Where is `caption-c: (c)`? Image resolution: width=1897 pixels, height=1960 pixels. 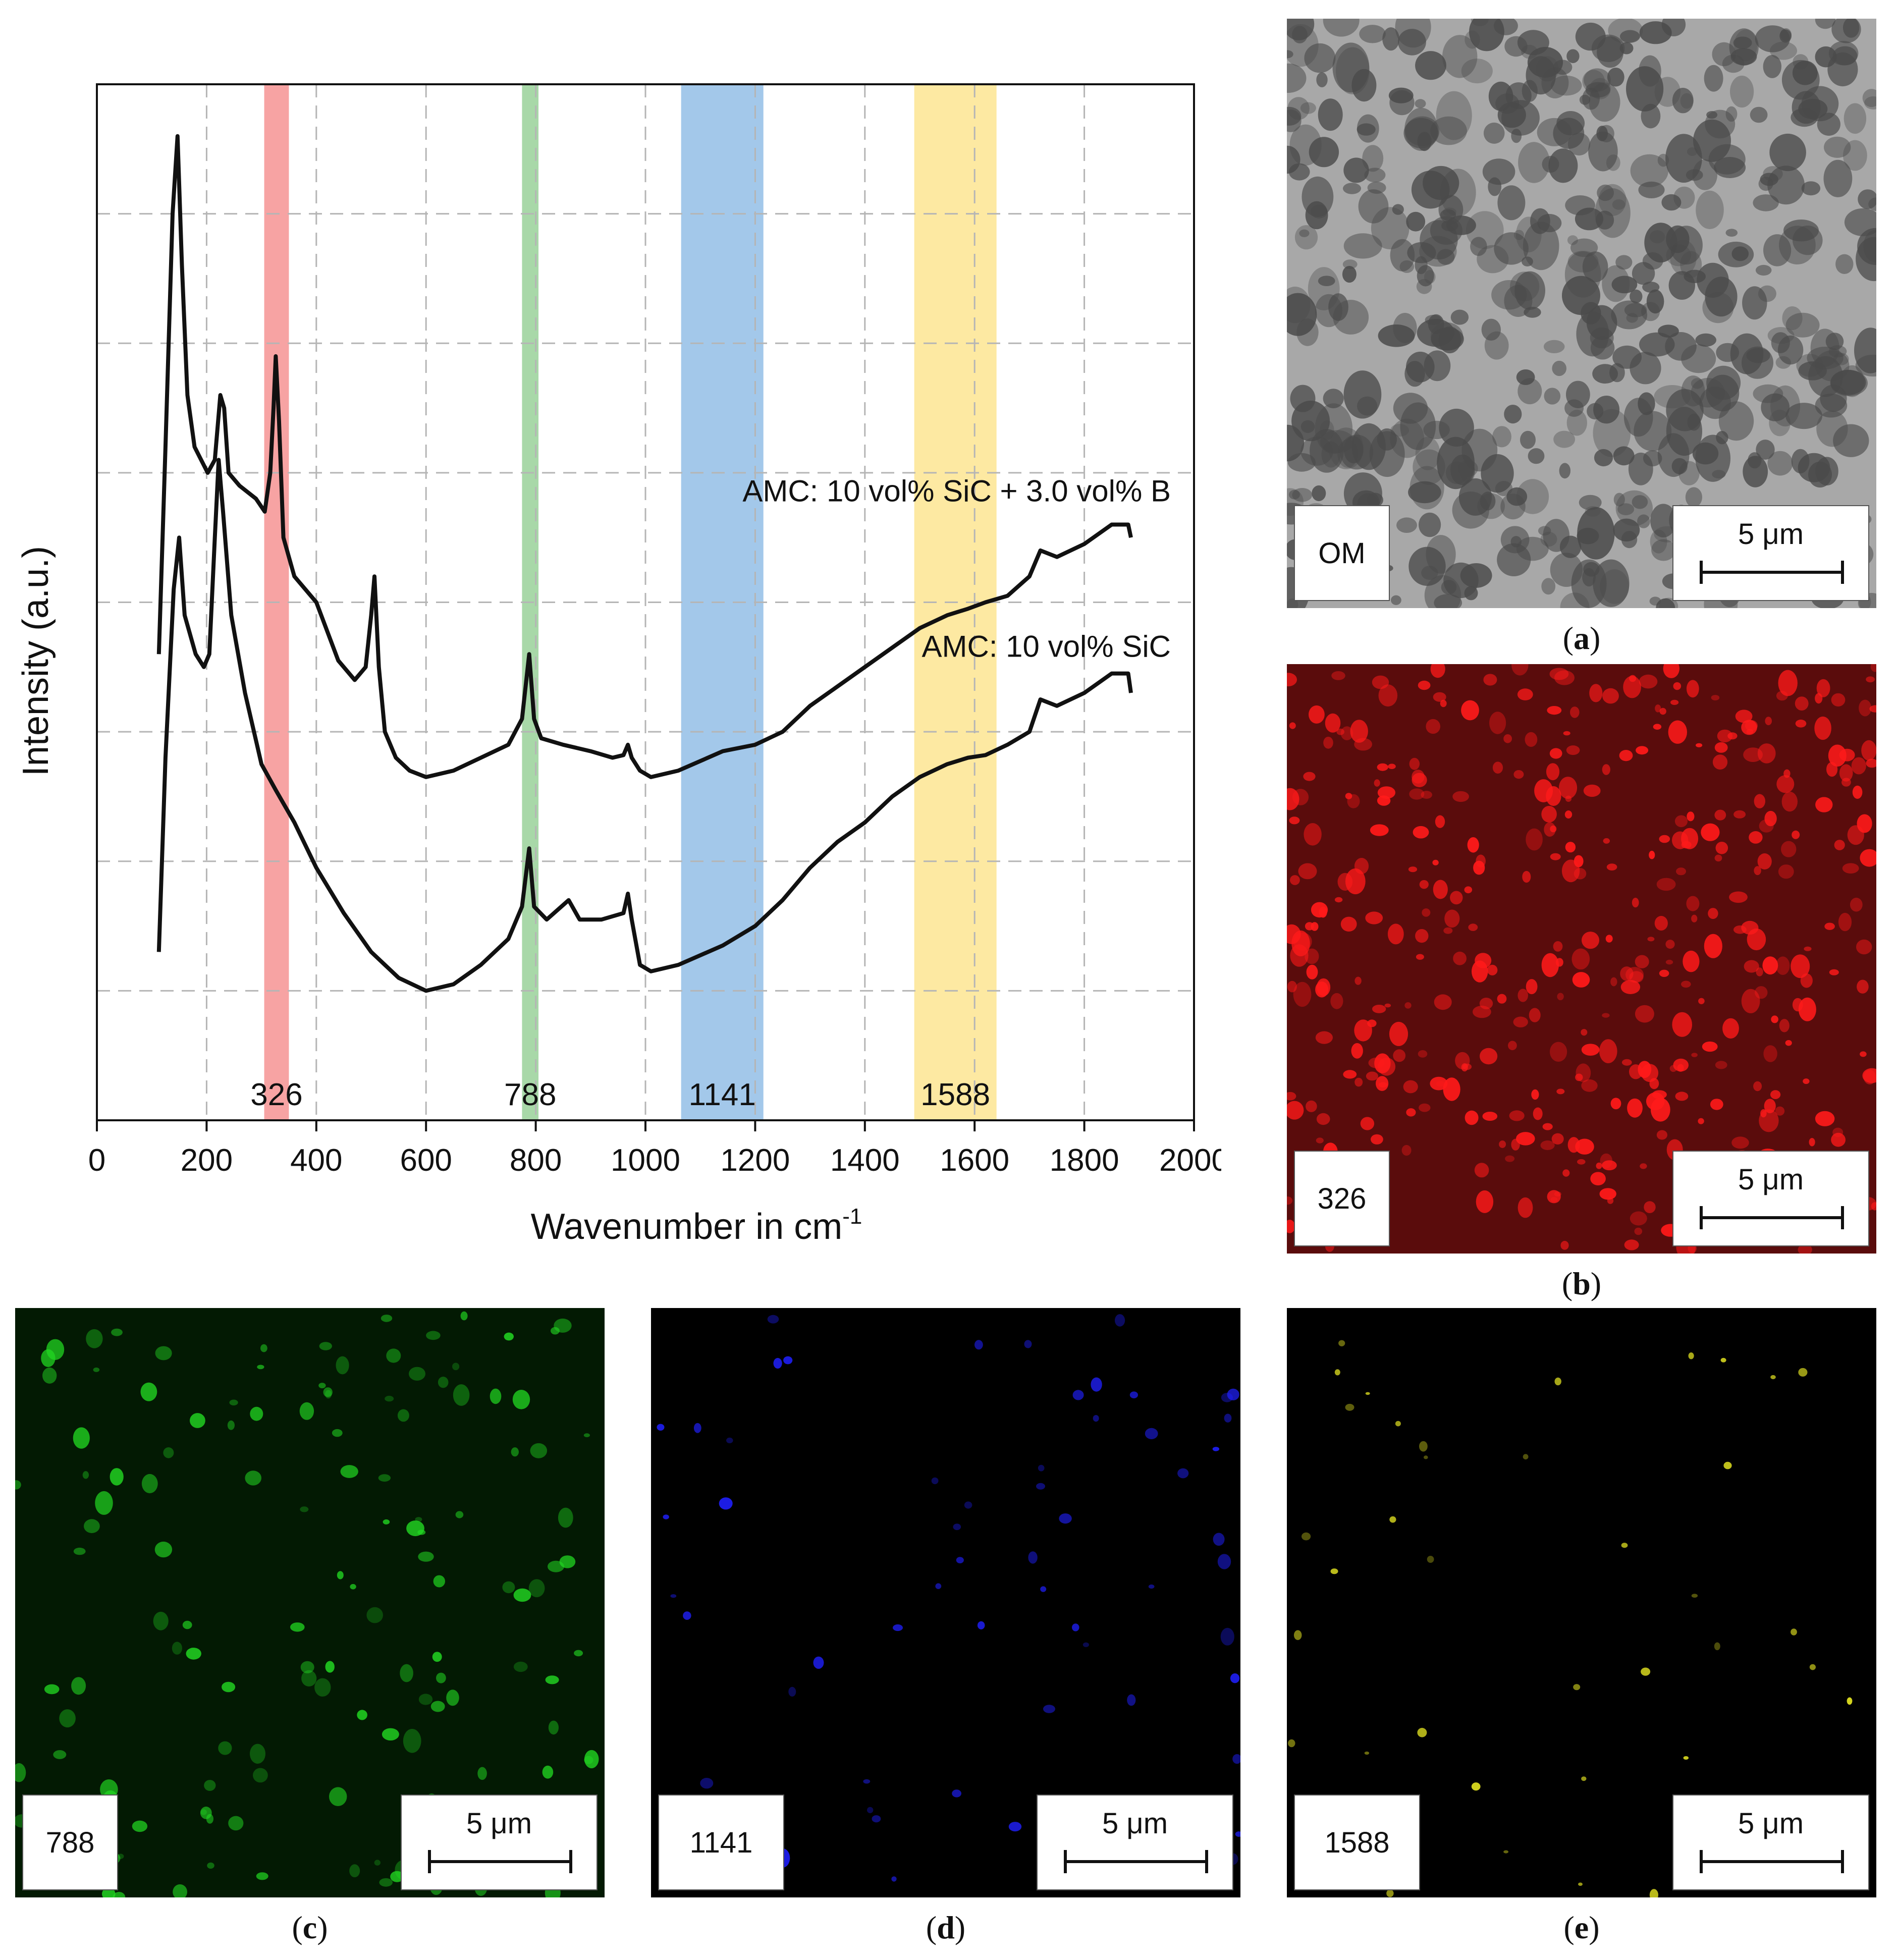 caption-c: (c) is located at coordinates (310, 1927).